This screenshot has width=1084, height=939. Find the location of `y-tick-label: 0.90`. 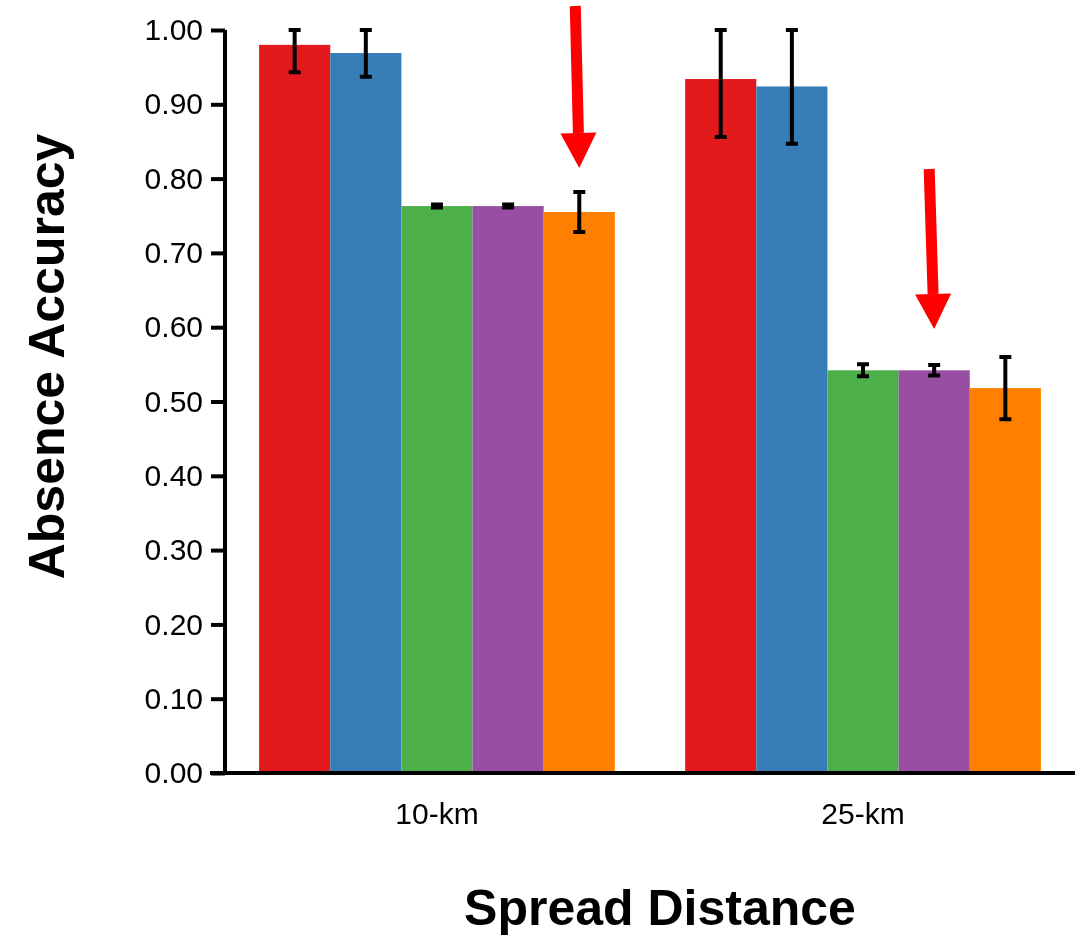

y-tick-label: 0.90 is located at coordinates (173, 104).